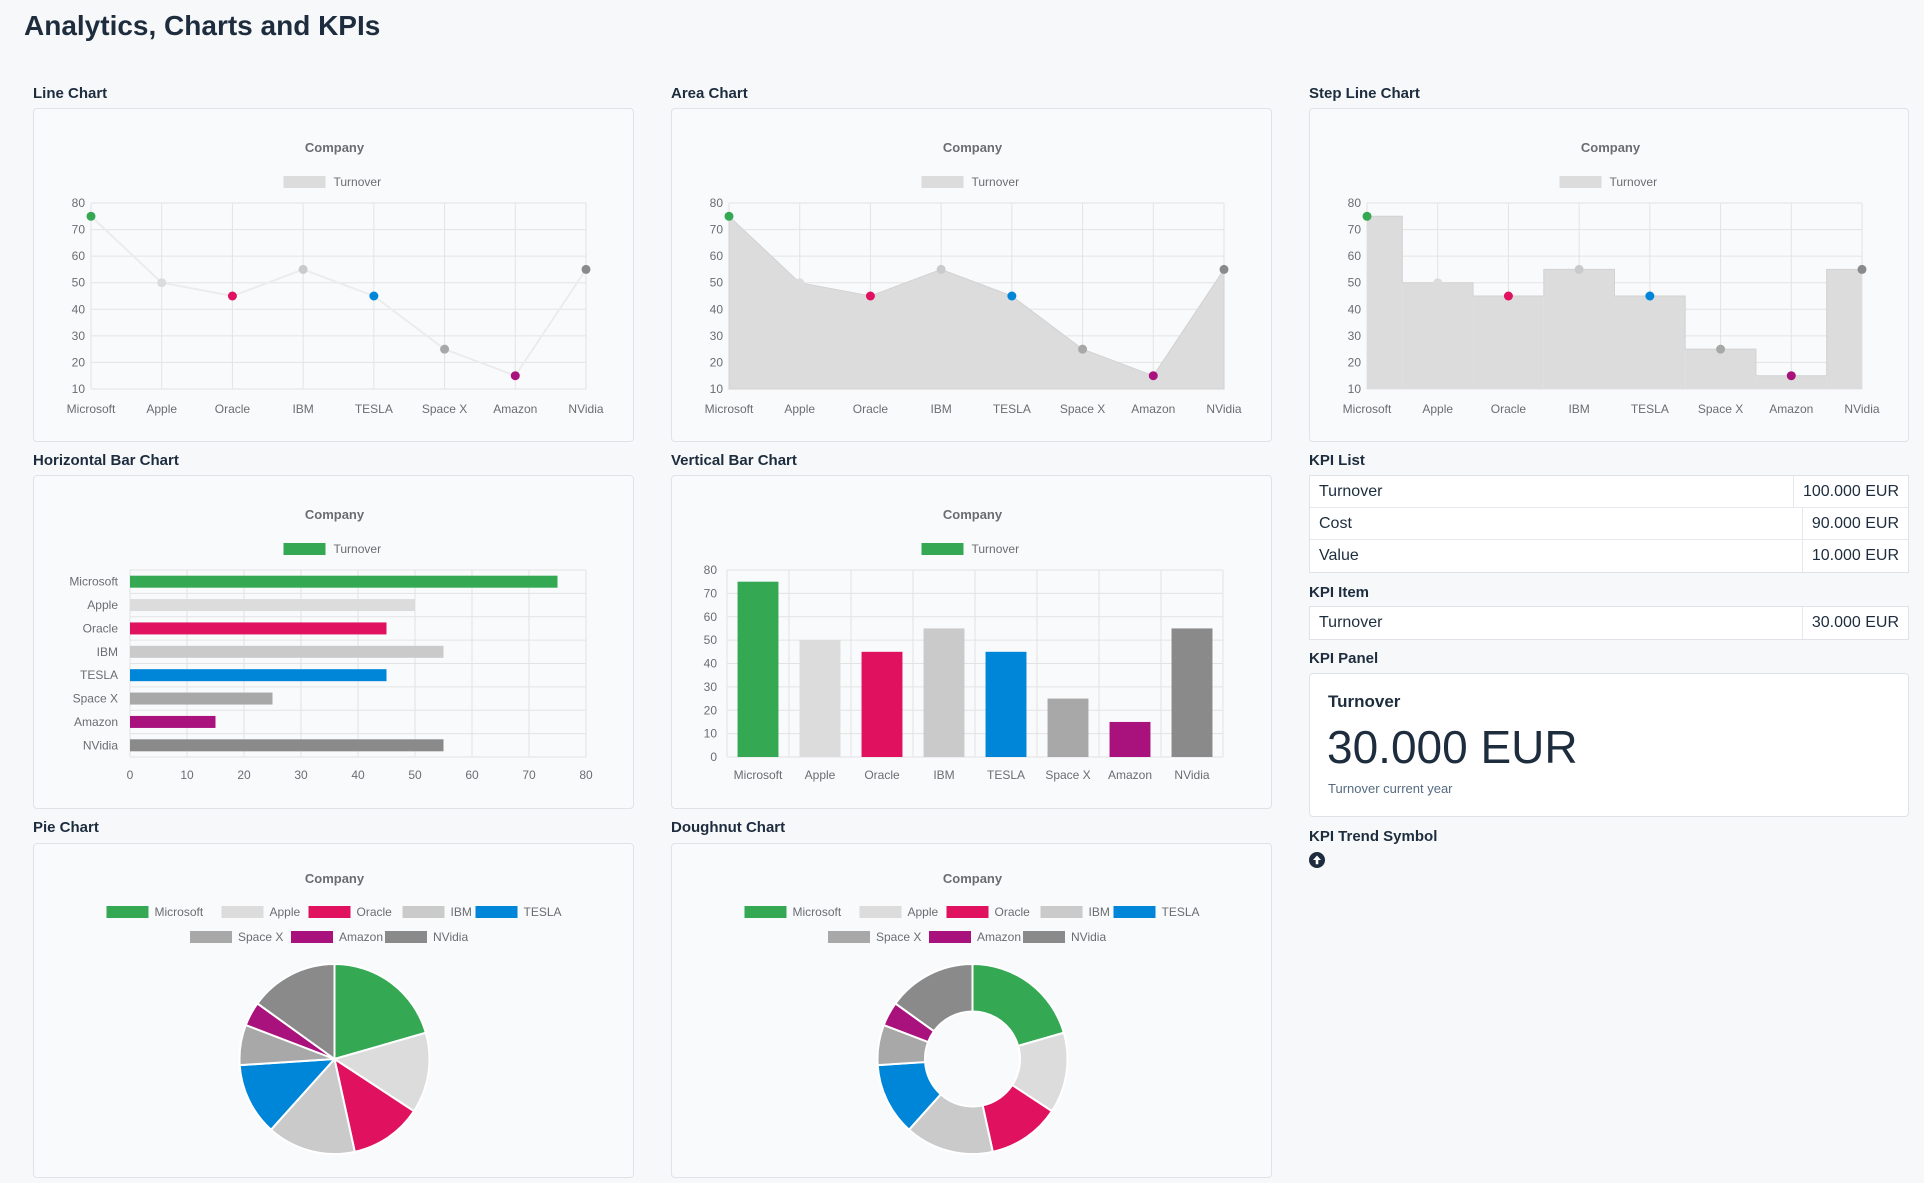  I want to click on y-tick-label: NVidia, so click(100, 745).